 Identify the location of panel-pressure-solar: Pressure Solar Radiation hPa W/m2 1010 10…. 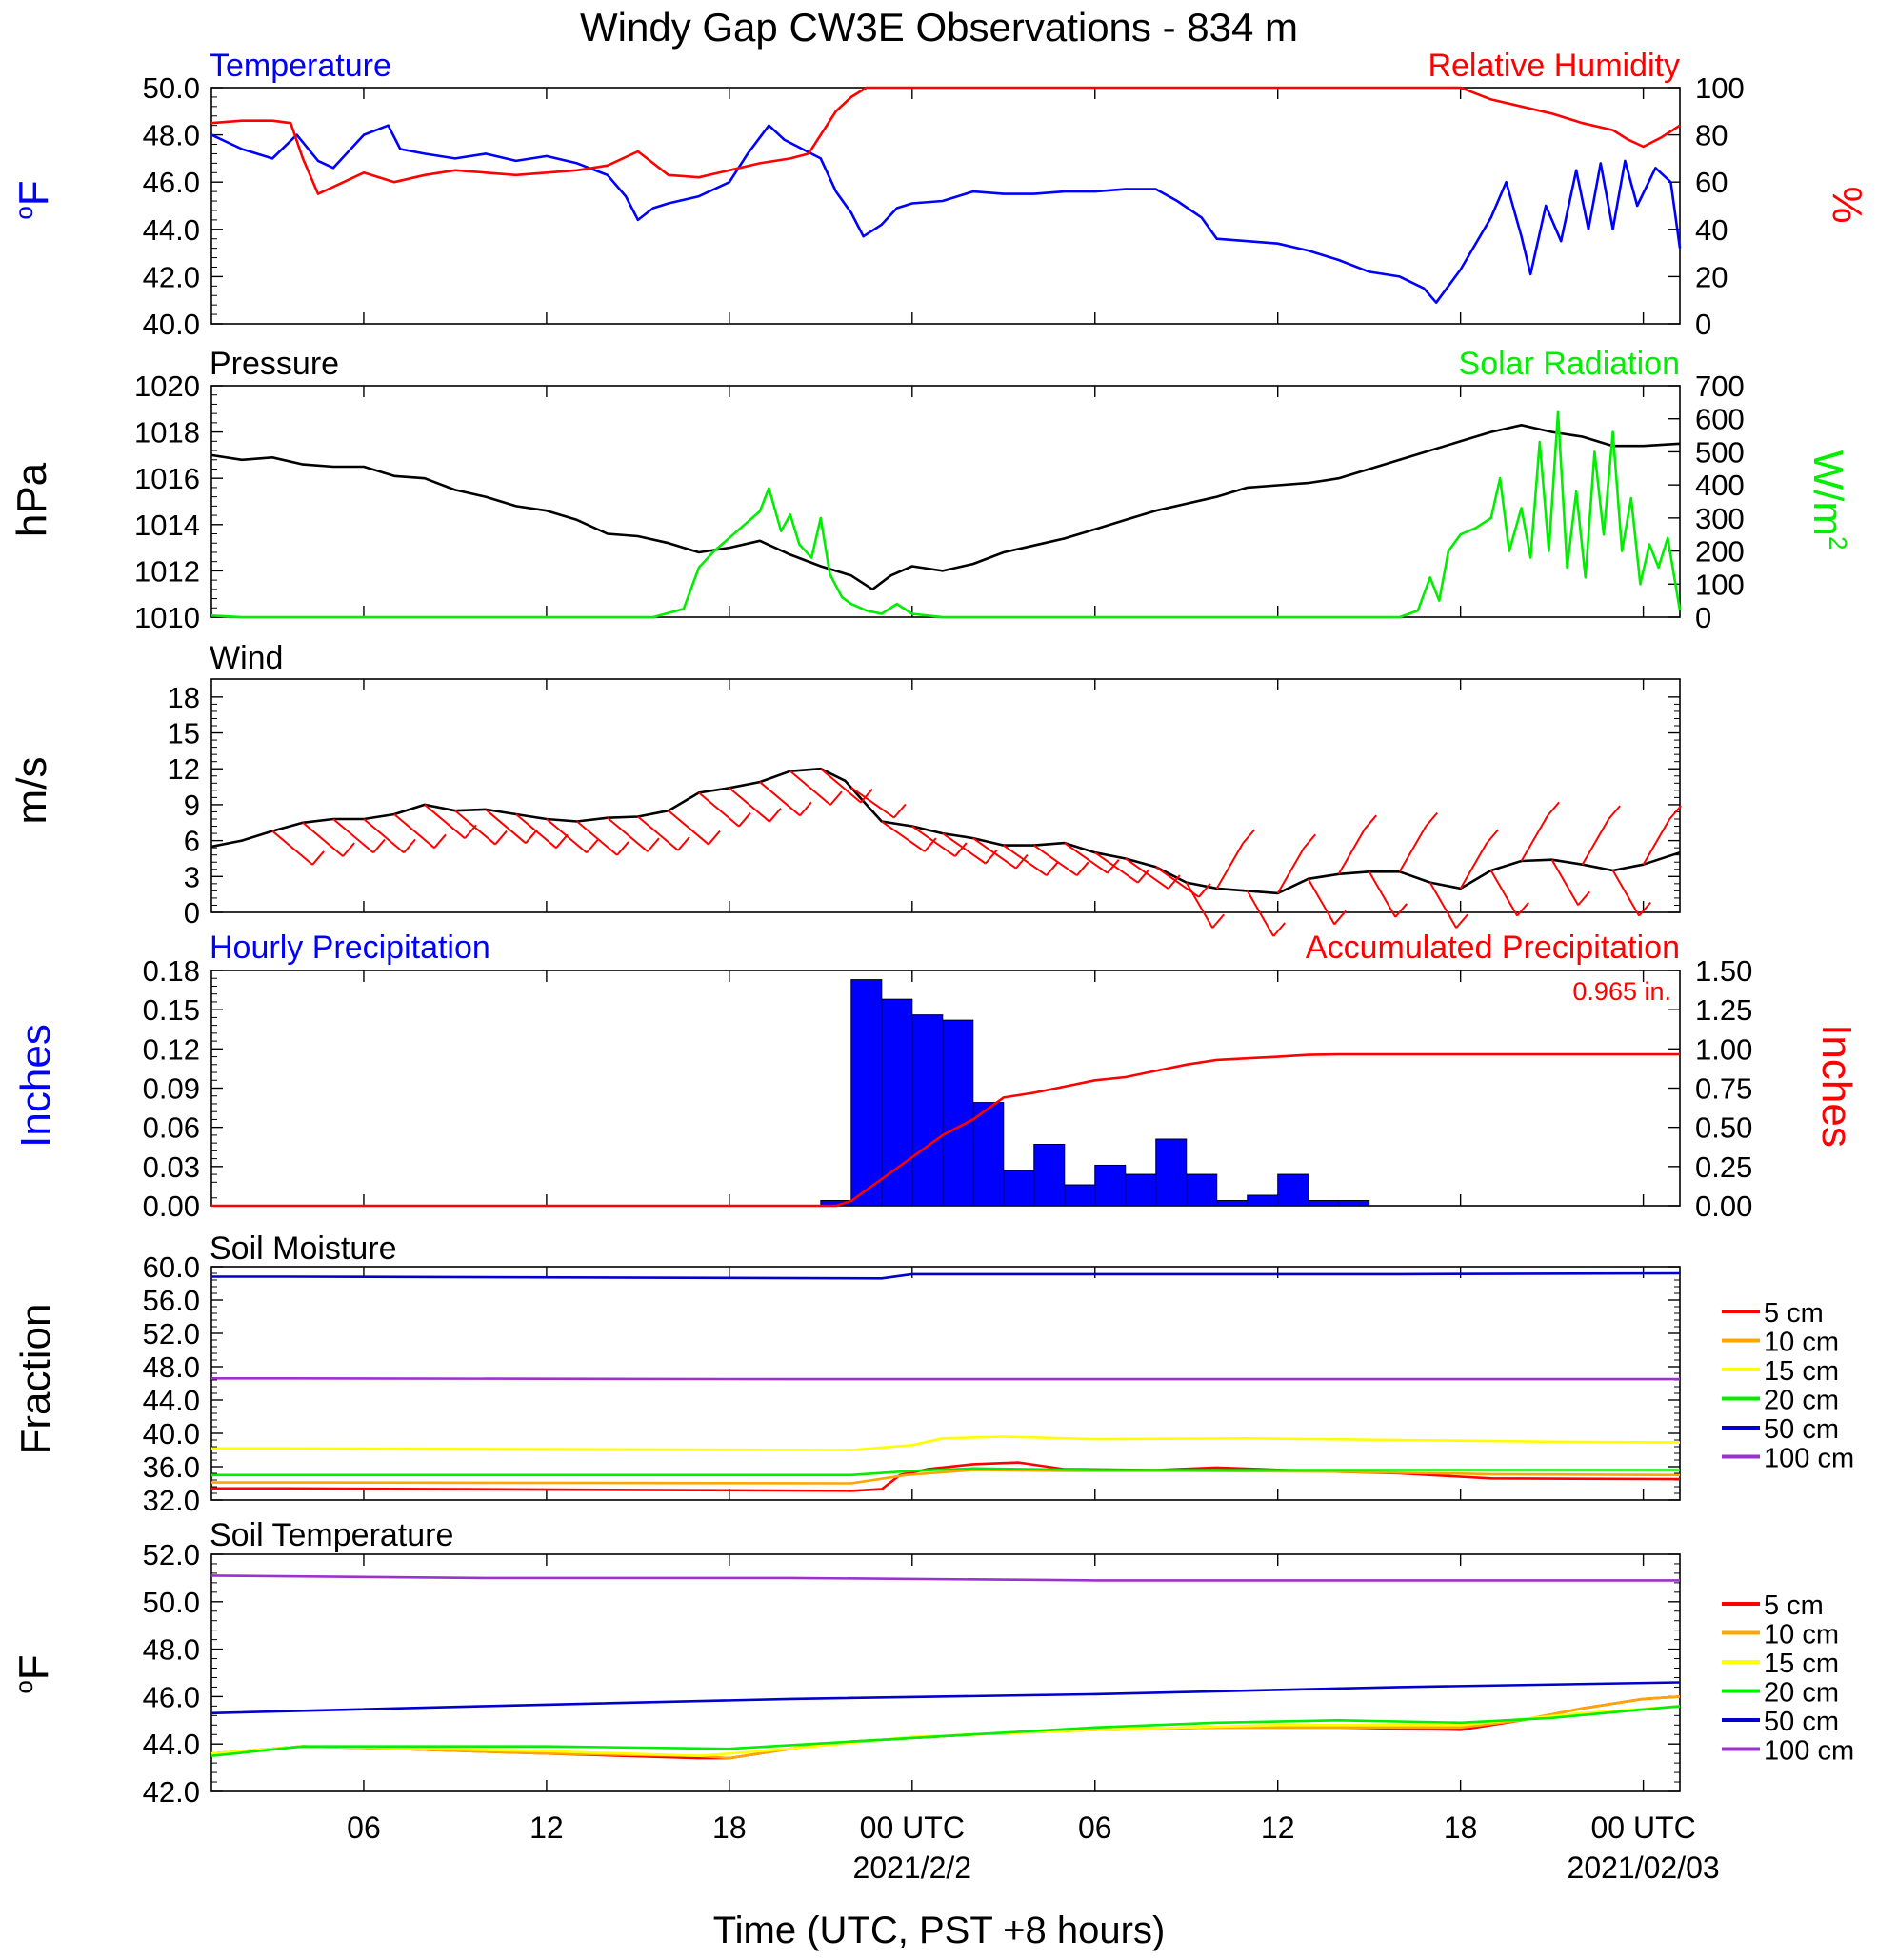
(930, 490).